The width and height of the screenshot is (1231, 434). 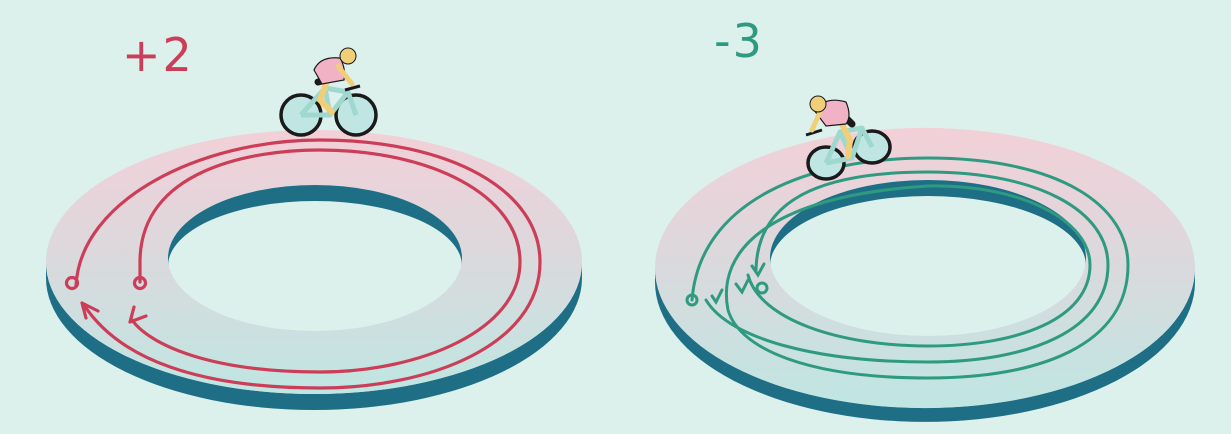 What do you see at coordinates (739, 41) in the screenshot?
I see `winding-label-negative: -3` at bounding box center [739, 41].